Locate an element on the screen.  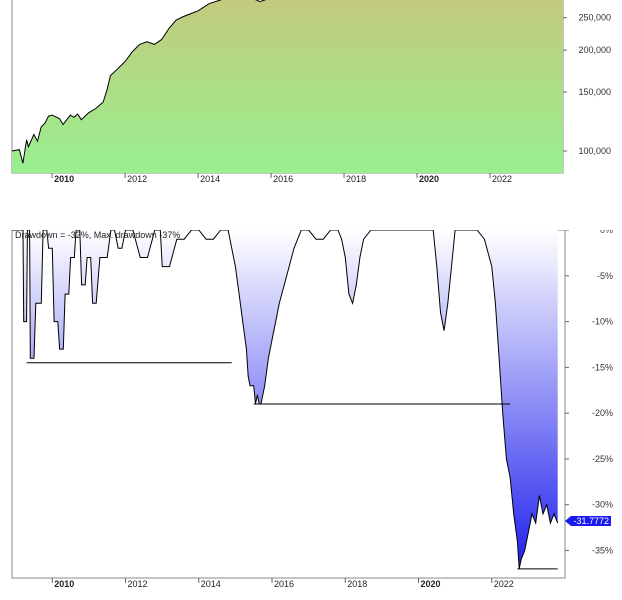
y-tick-label: -10% is located at coordinates (602, 322).